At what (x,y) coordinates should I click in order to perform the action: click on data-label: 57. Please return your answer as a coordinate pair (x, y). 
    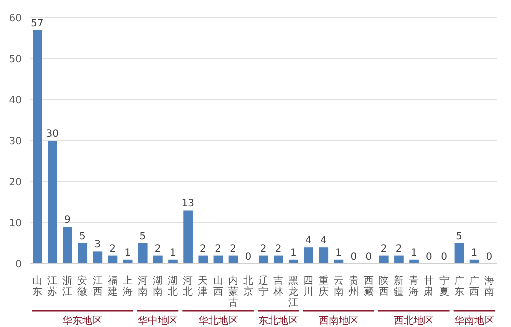
    Looking at the image, I should click on (37, 24).